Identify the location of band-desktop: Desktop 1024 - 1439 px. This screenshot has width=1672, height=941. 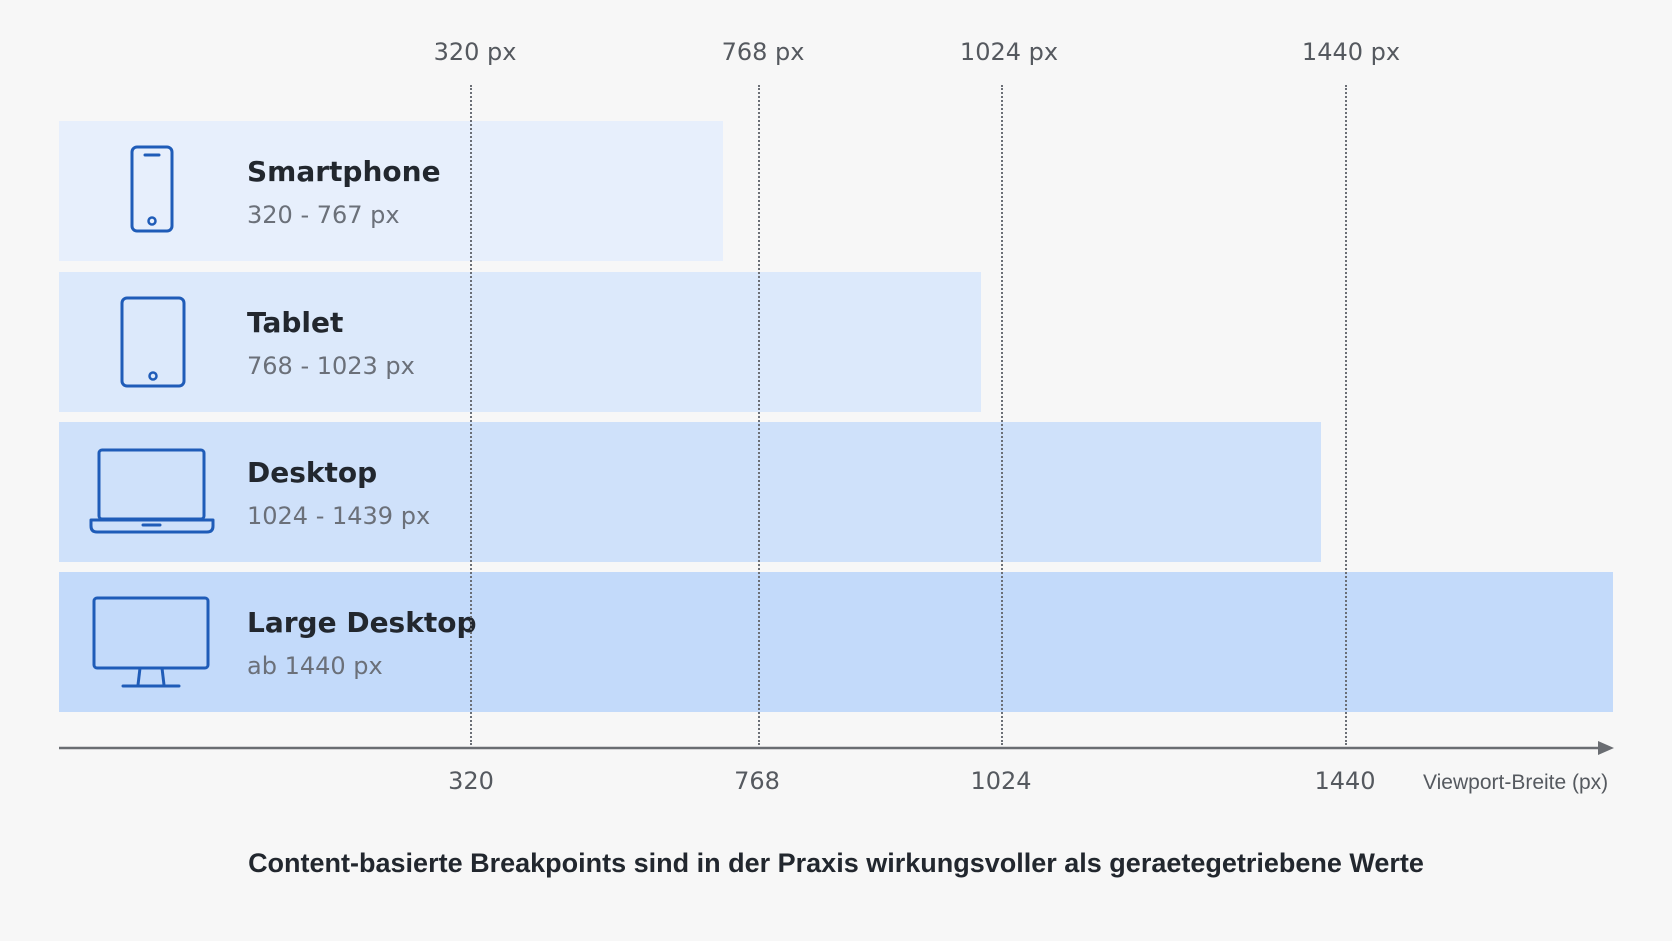
(690, 492).